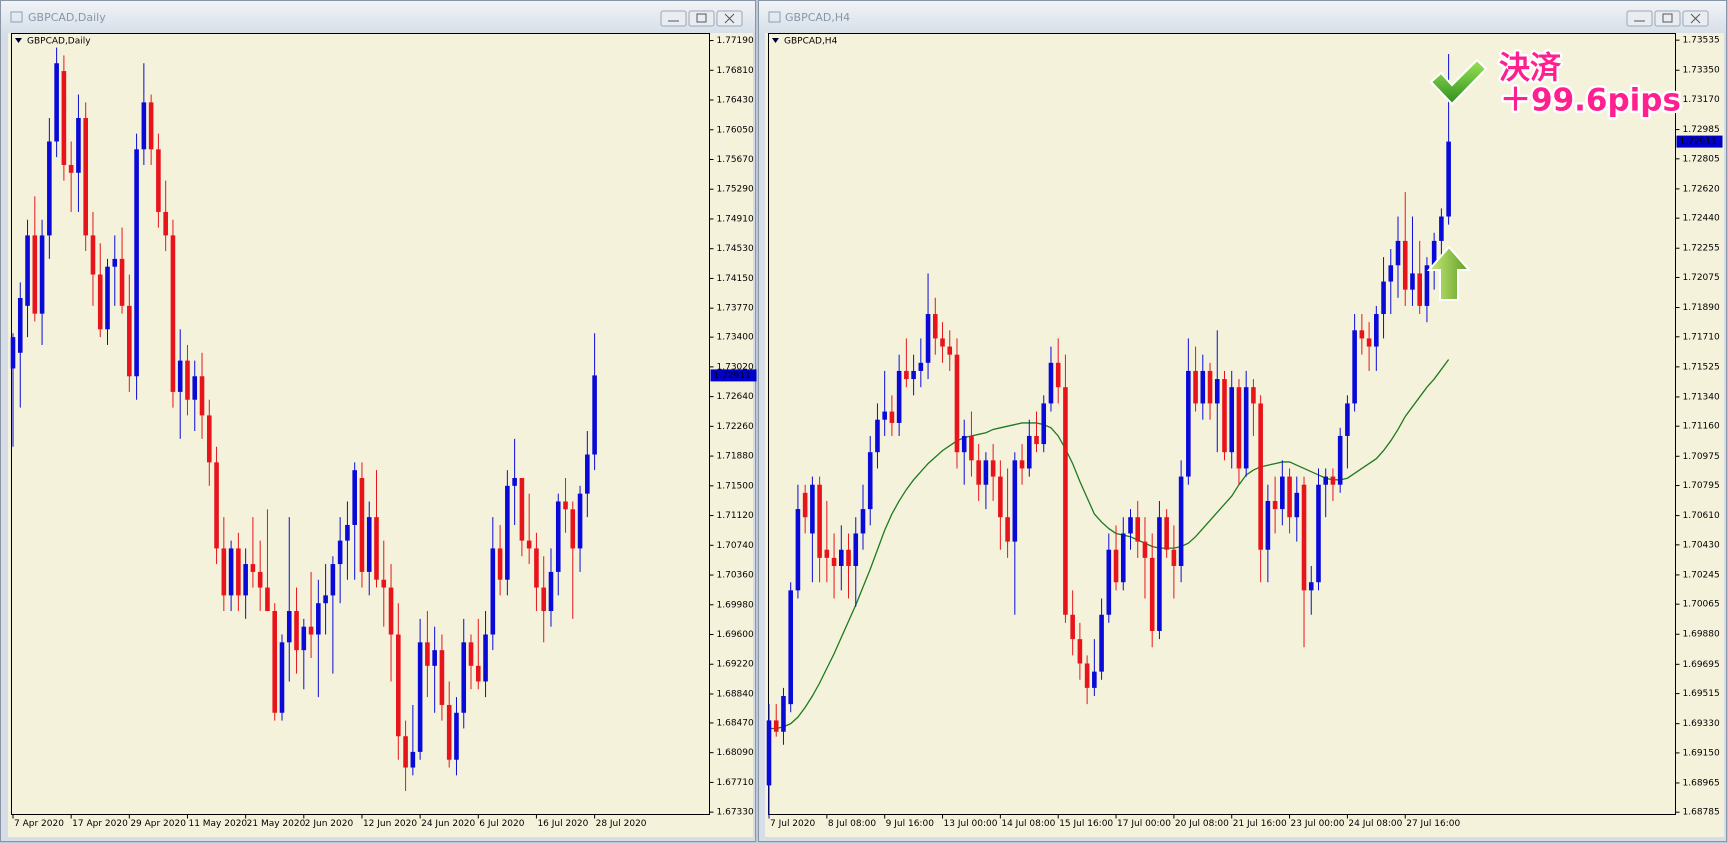 Image resolution: width=1728 pixels, height=843 pixels. I want to click on y-tick-label: 1.73170, so click(1701, 100).